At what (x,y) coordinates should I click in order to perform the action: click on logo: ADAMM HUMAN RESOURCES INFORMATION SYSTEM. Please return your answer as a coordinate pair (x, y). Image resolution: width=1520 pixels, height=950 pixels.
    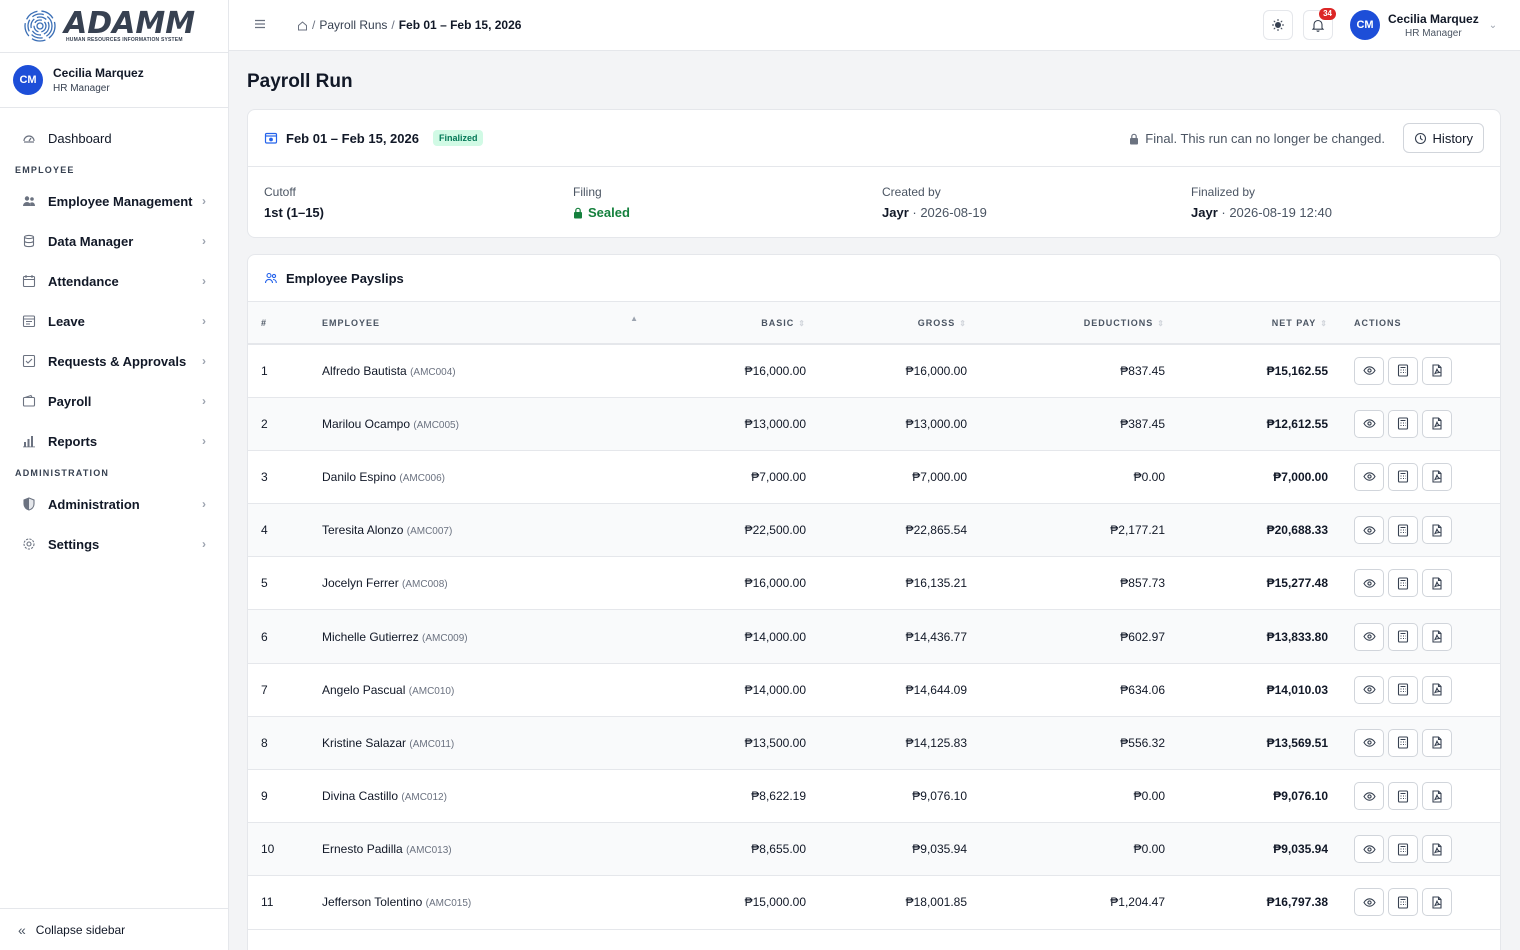
    Looking at the image, I should click on (114, 26).